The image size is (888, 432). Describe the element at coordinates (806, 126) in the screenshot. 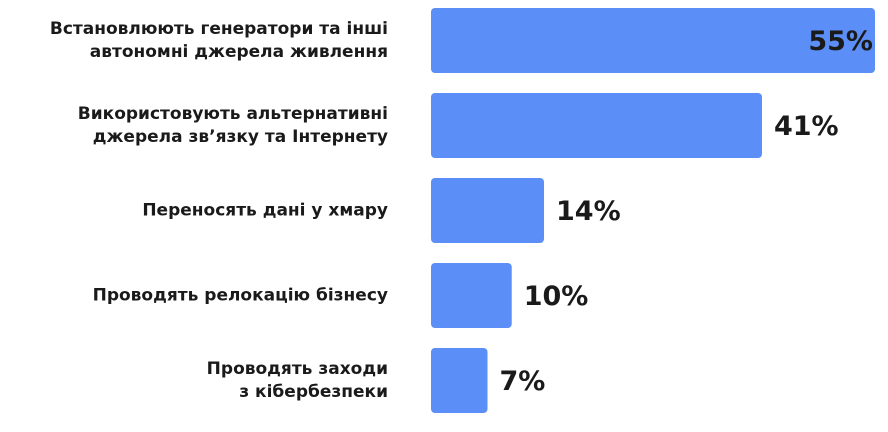

I see `value-label: 41%` at that location.